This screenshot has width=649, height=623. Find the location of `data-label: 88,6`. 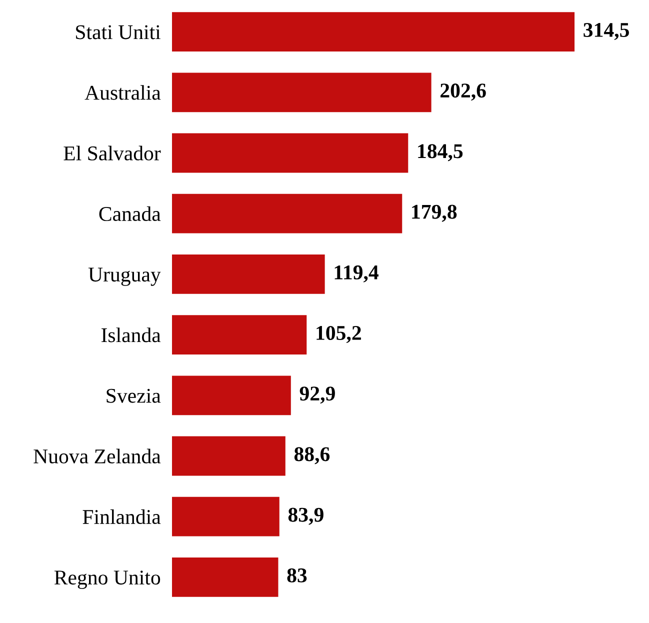

data-label: 88,6 is located at coordinates (312, 455).